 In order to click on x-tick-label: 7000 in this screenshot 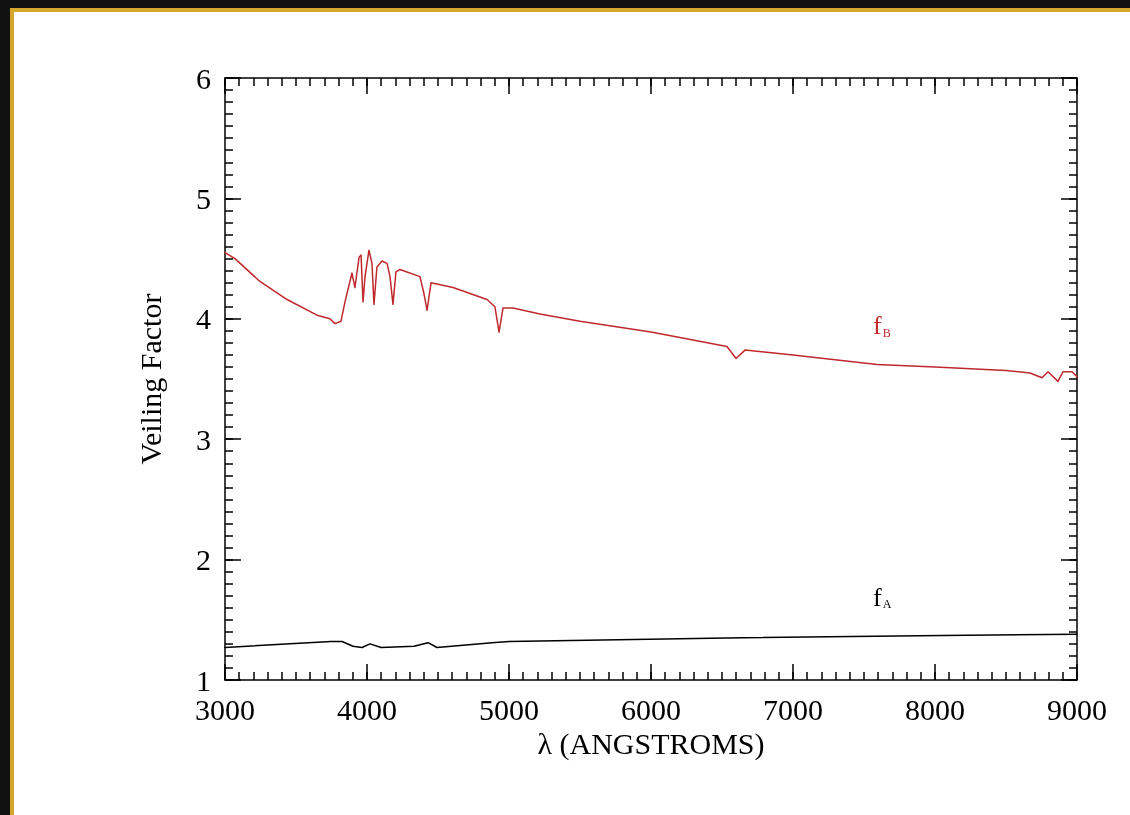, I will do `click(793, 709)`.